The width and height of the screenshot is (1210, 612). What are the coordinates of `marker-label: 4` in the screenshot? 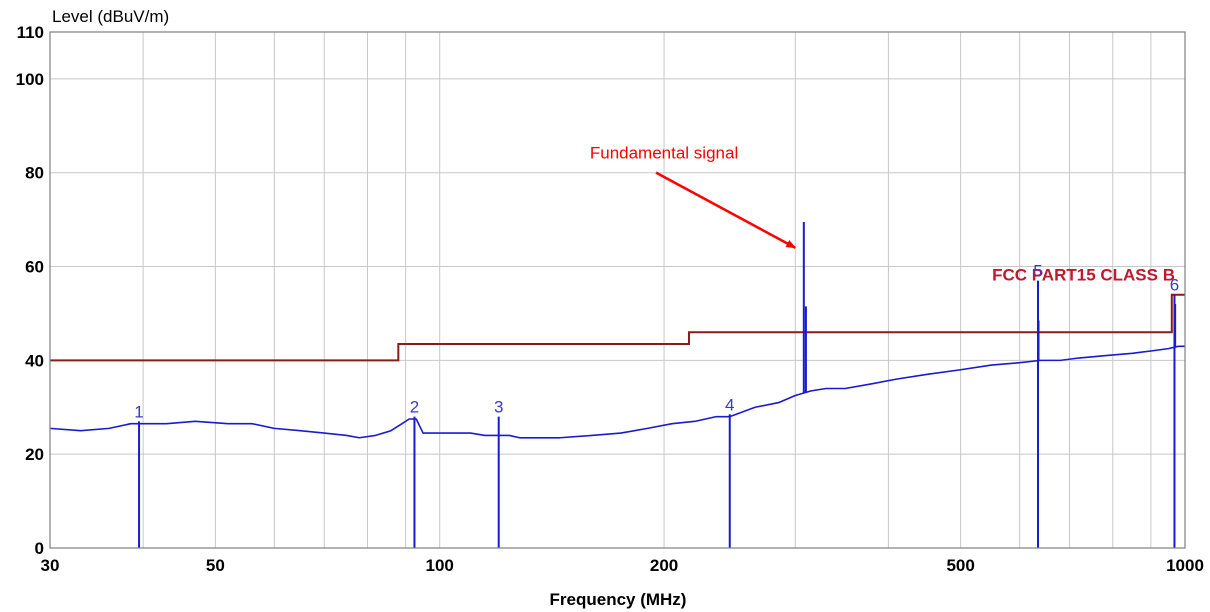 It's located at (729, 404).